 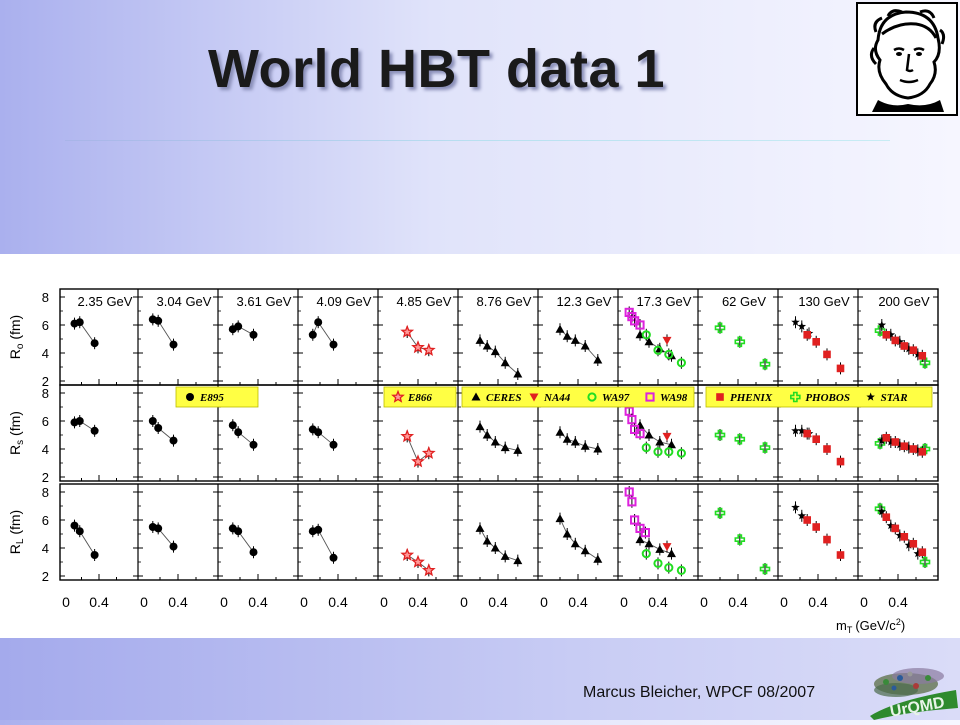 I want to click on legend-marker-wa97, so click(x=592, y=397).